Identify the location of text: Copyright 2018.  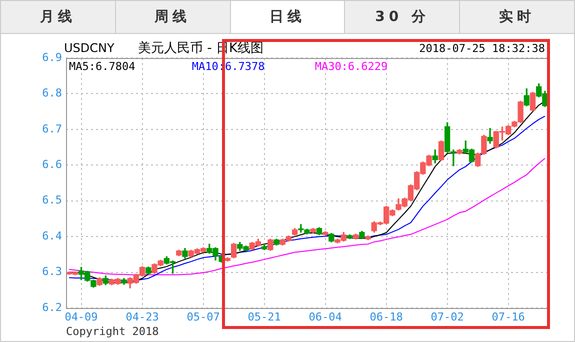
(112, 331).